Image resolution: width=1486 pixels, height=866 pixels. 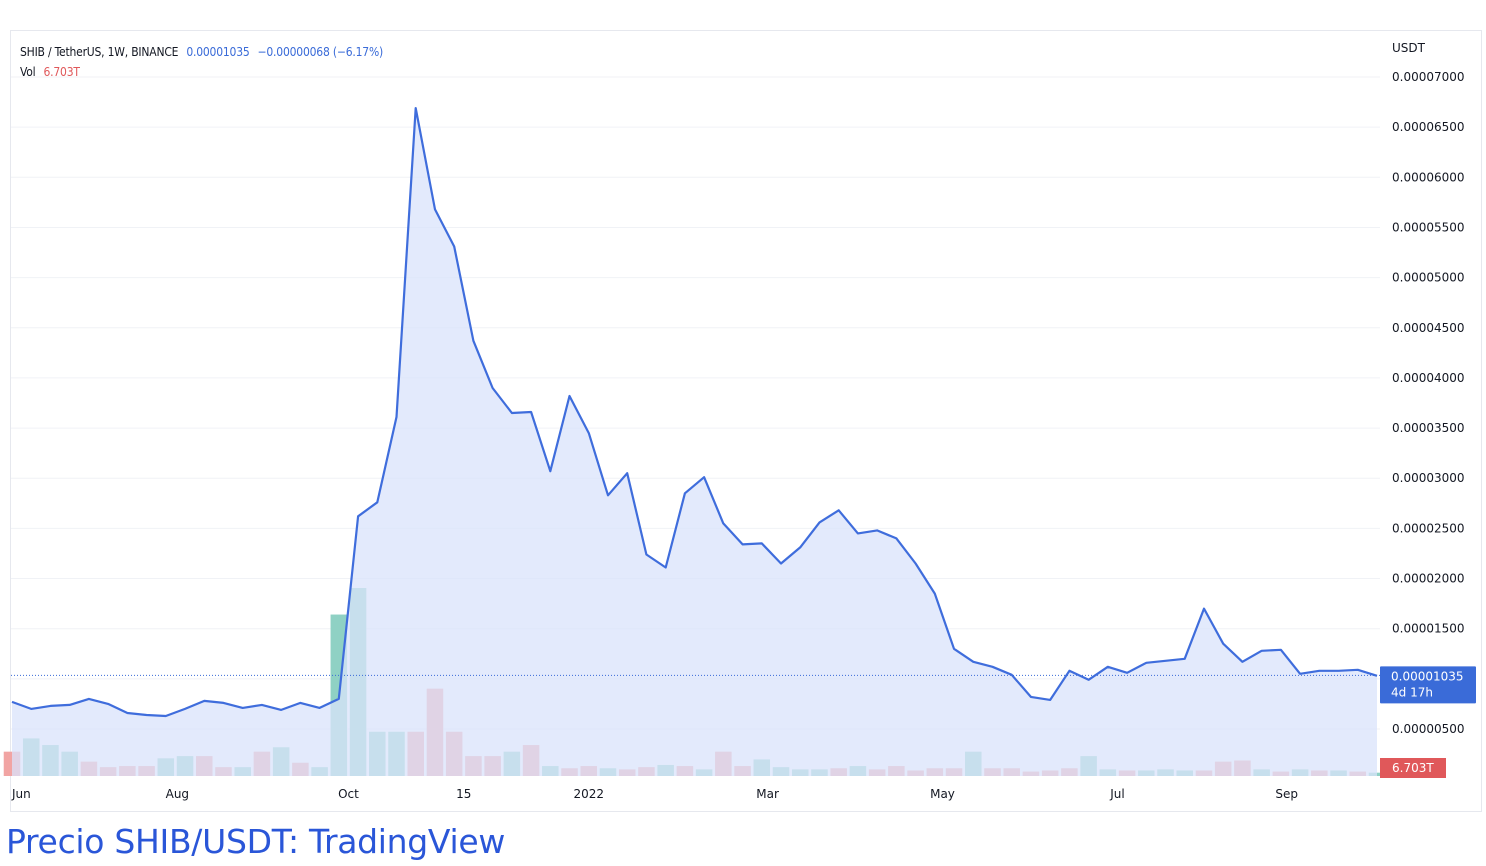 I want to click on caption-link: Precio SHIB/USDT: TradingView, so click(x=256, y=841).